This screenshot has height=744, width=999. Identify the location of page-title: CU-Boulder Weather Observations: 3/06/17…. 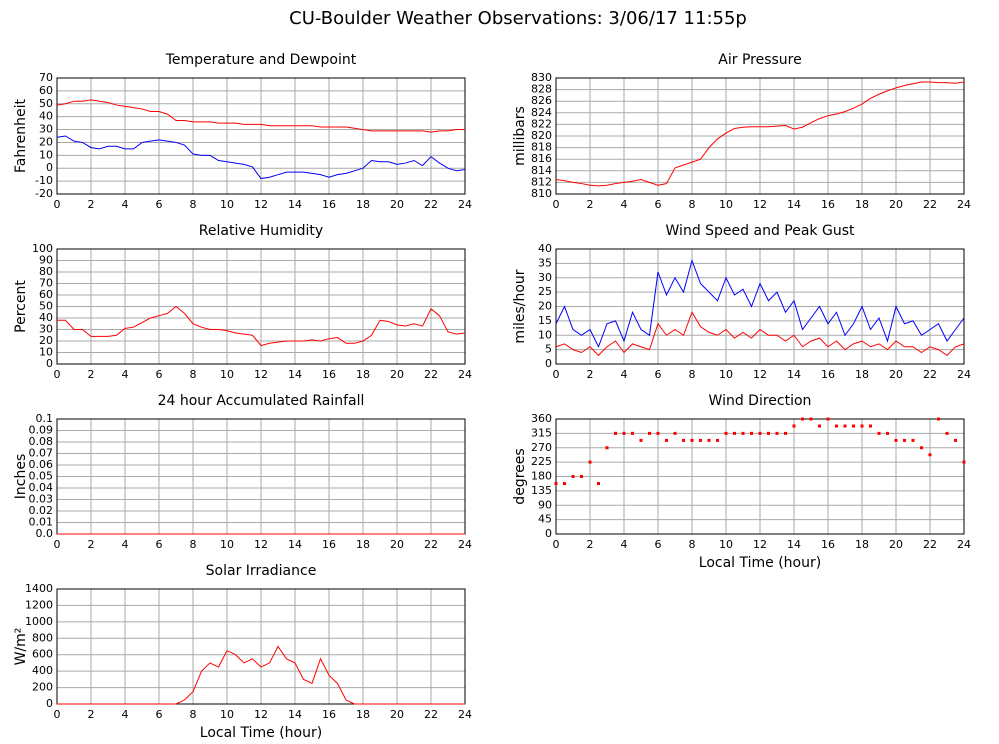
(518, 18).